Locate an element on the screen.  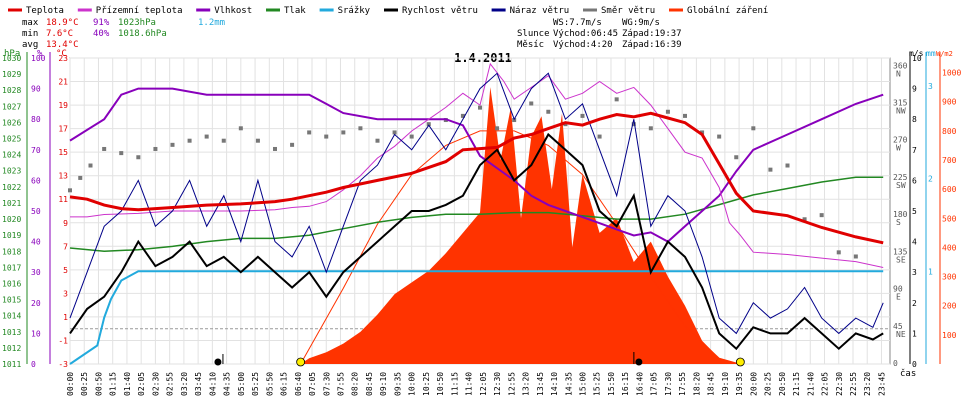
legend-label: Směr větru is located at coordinates (628, 11).